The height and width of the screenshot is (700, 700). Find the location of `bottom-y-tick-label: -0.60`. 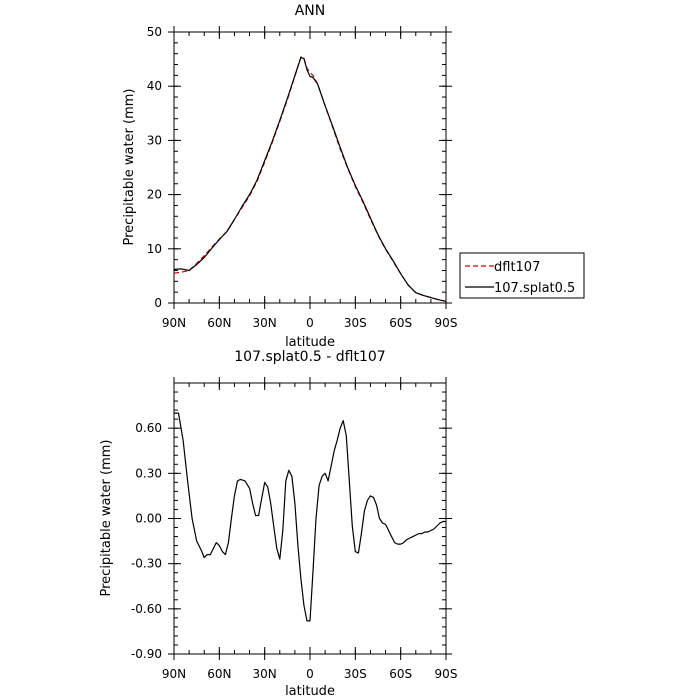

bottom-y-tick-label: -0.60 is located at coordinates (146, 609).